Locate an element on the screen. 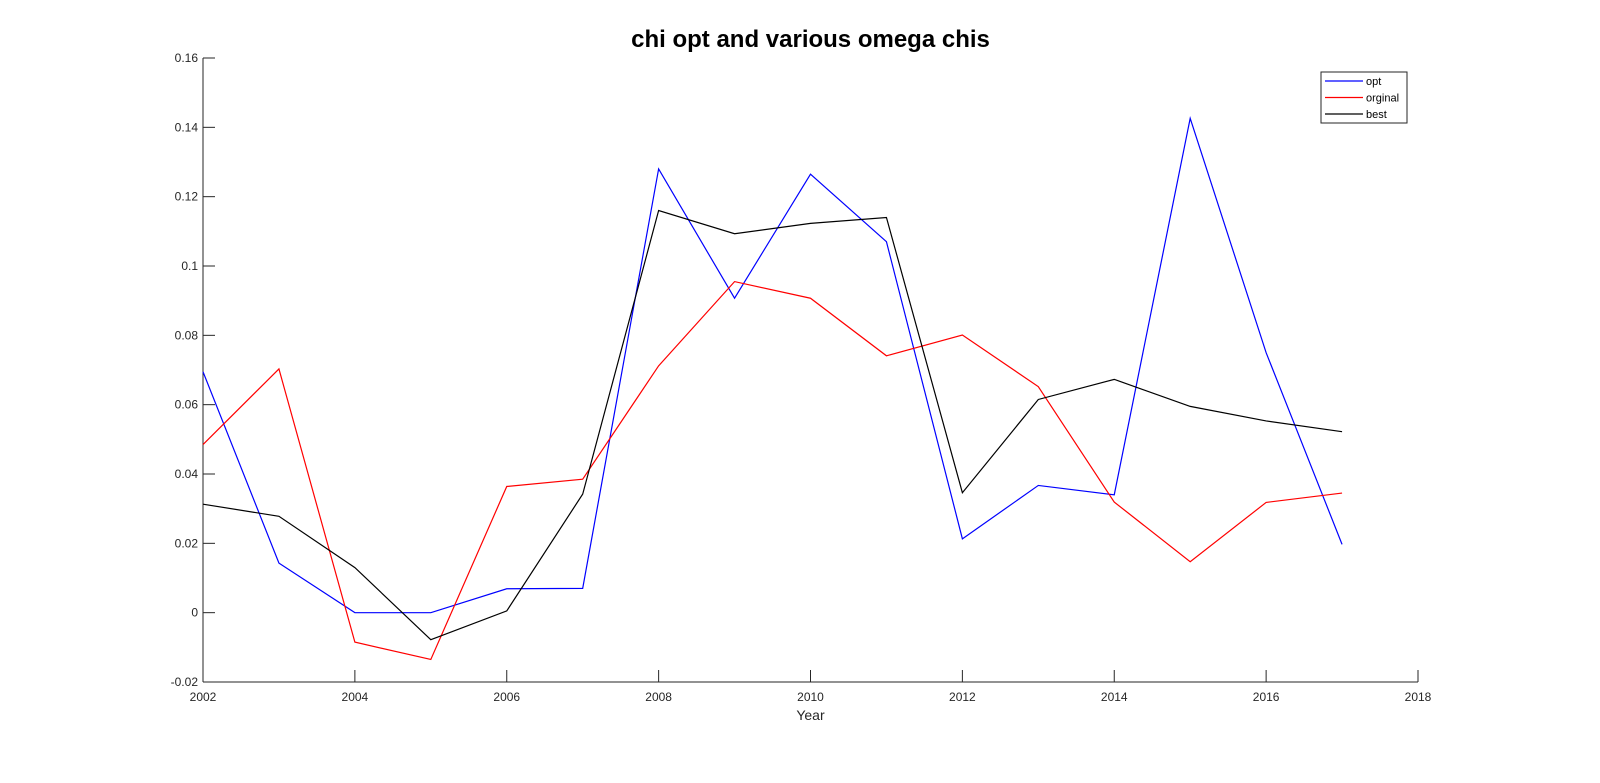 This screenshot has height=783, width=1600. legend-label-best: best is located at coordinates (1376, 115).